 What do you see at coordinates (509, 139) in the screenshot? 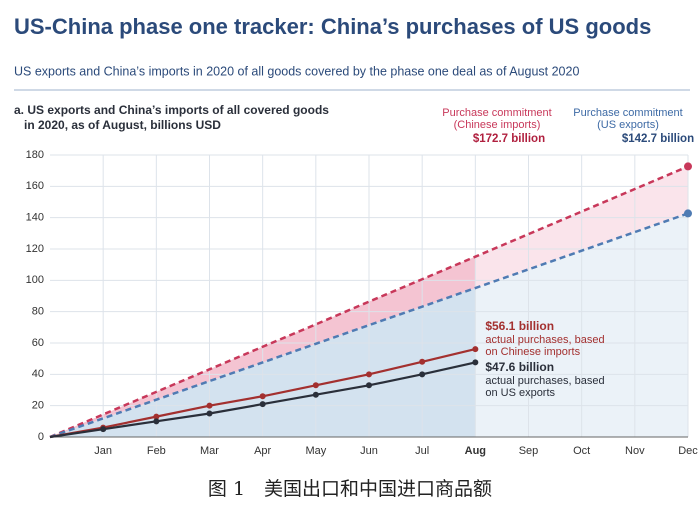
I see `value-label: $172.7 billion` at bounding box center [509, 139].